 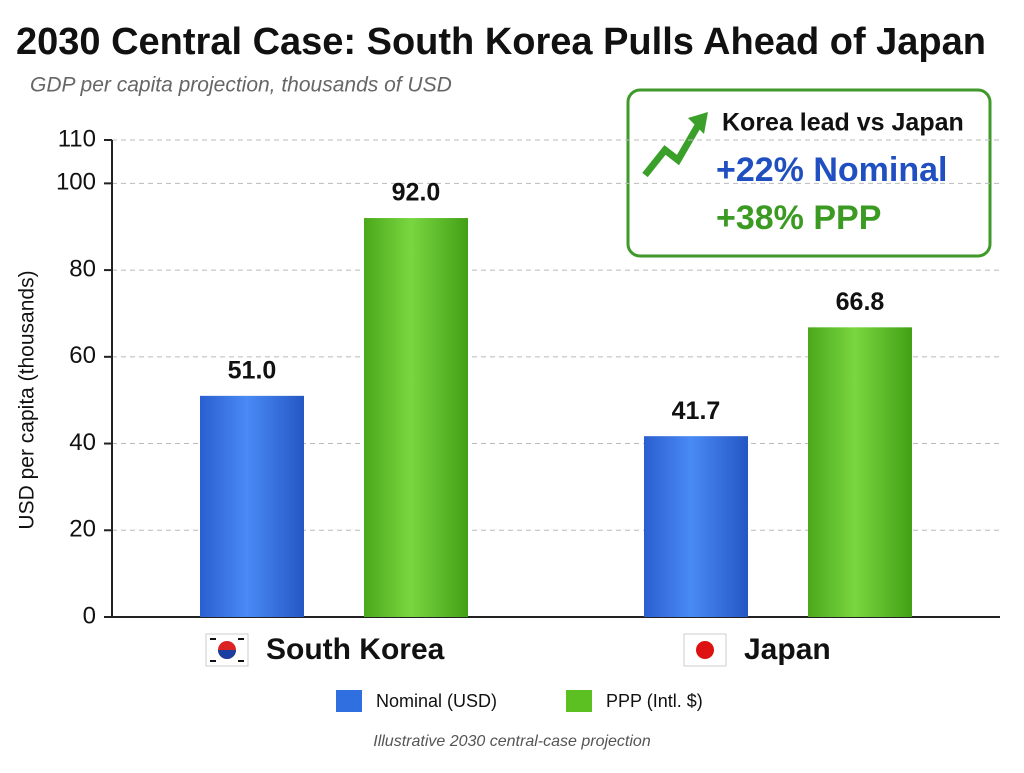 I want to click on y-tick-label: 60, so click(x=82, y=355).